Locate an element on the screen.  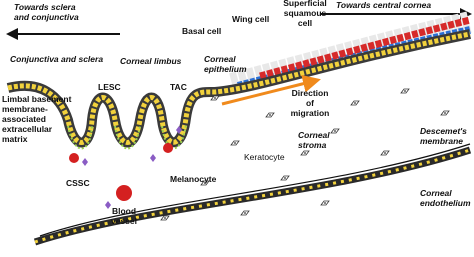
melanocytes is located at coordinates (132, 167).